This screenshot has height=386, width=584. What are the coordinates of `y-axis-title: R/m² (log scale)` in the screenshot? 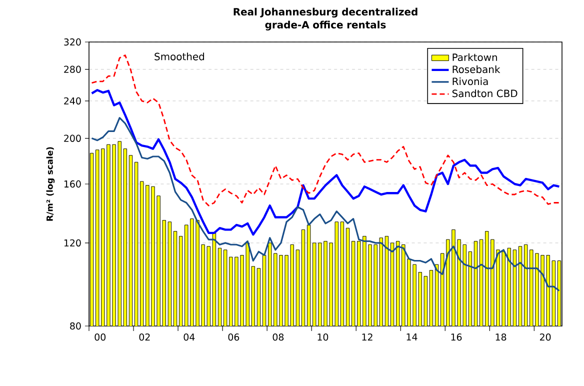 It's located at (50, 184).